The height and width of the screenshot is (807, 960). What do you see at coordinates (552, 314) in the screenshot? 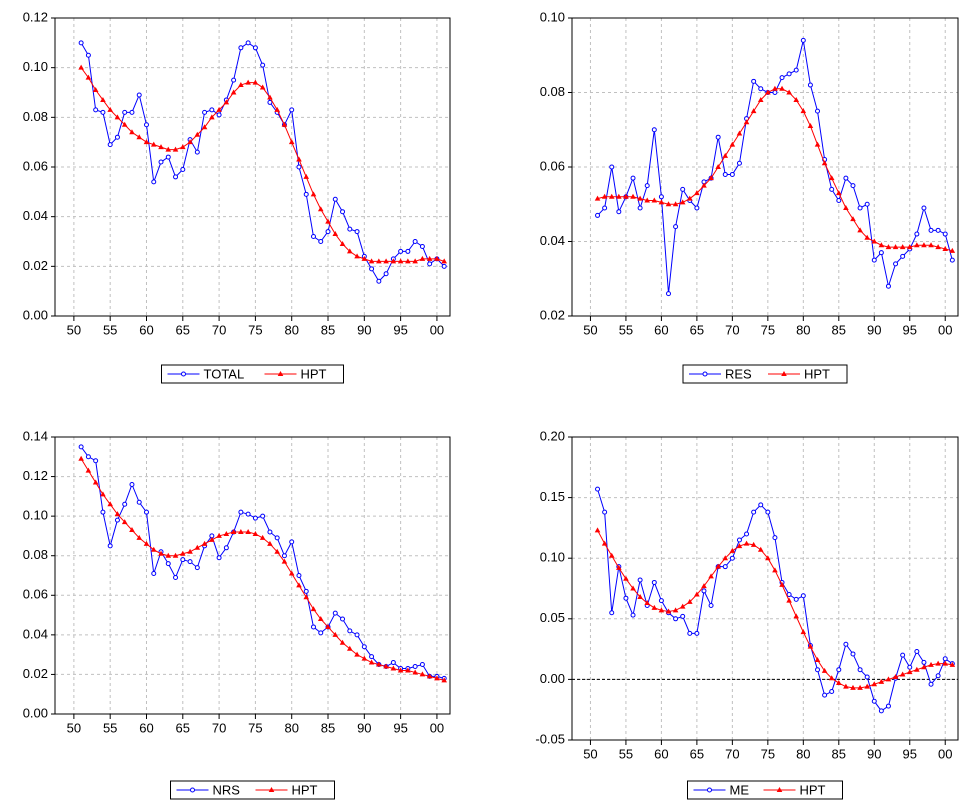
I see `y-tick-label: 0.02` at bounding box center [552, 314].